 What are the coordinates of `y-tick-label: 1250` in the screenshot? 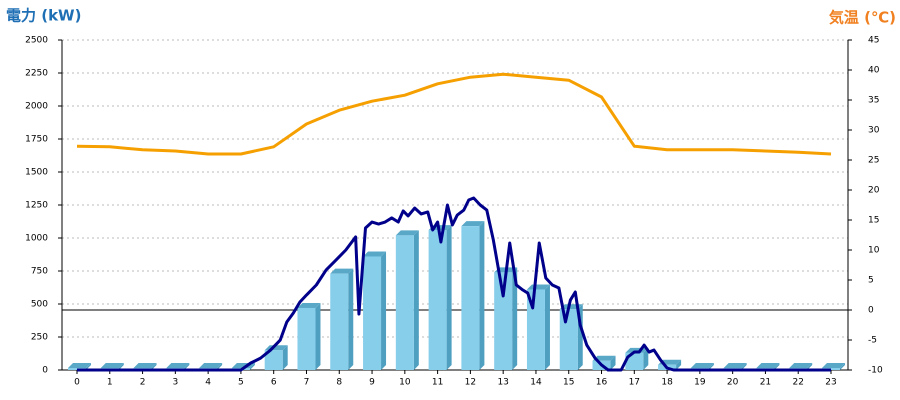 It's located at (36, 206).